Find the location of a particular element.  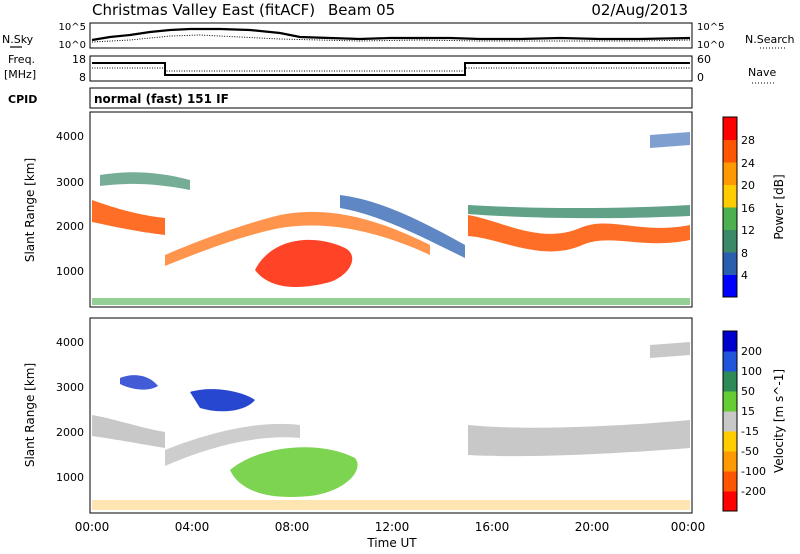

power-bottom-strip is located at coordinates (391, 301).